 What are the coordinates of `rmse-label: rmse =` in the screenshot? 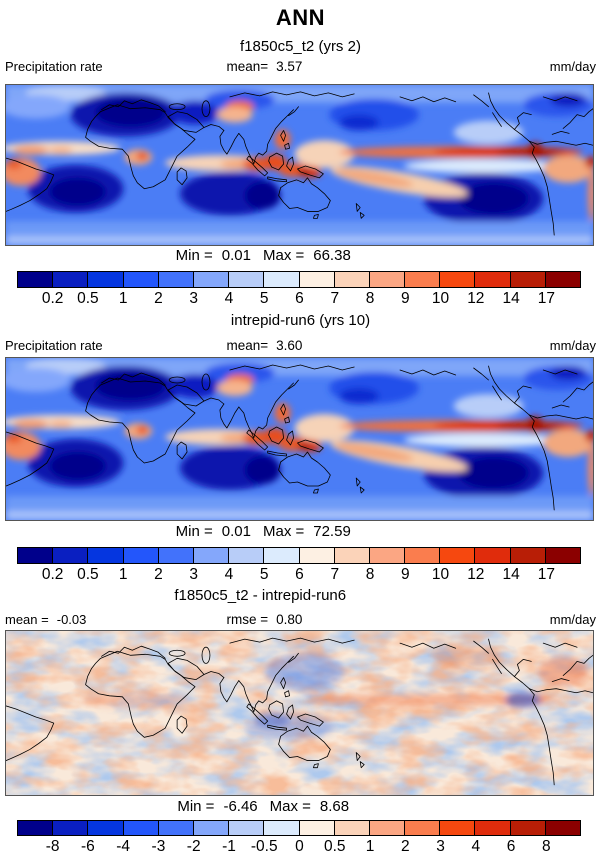 It's located at (247, 619).